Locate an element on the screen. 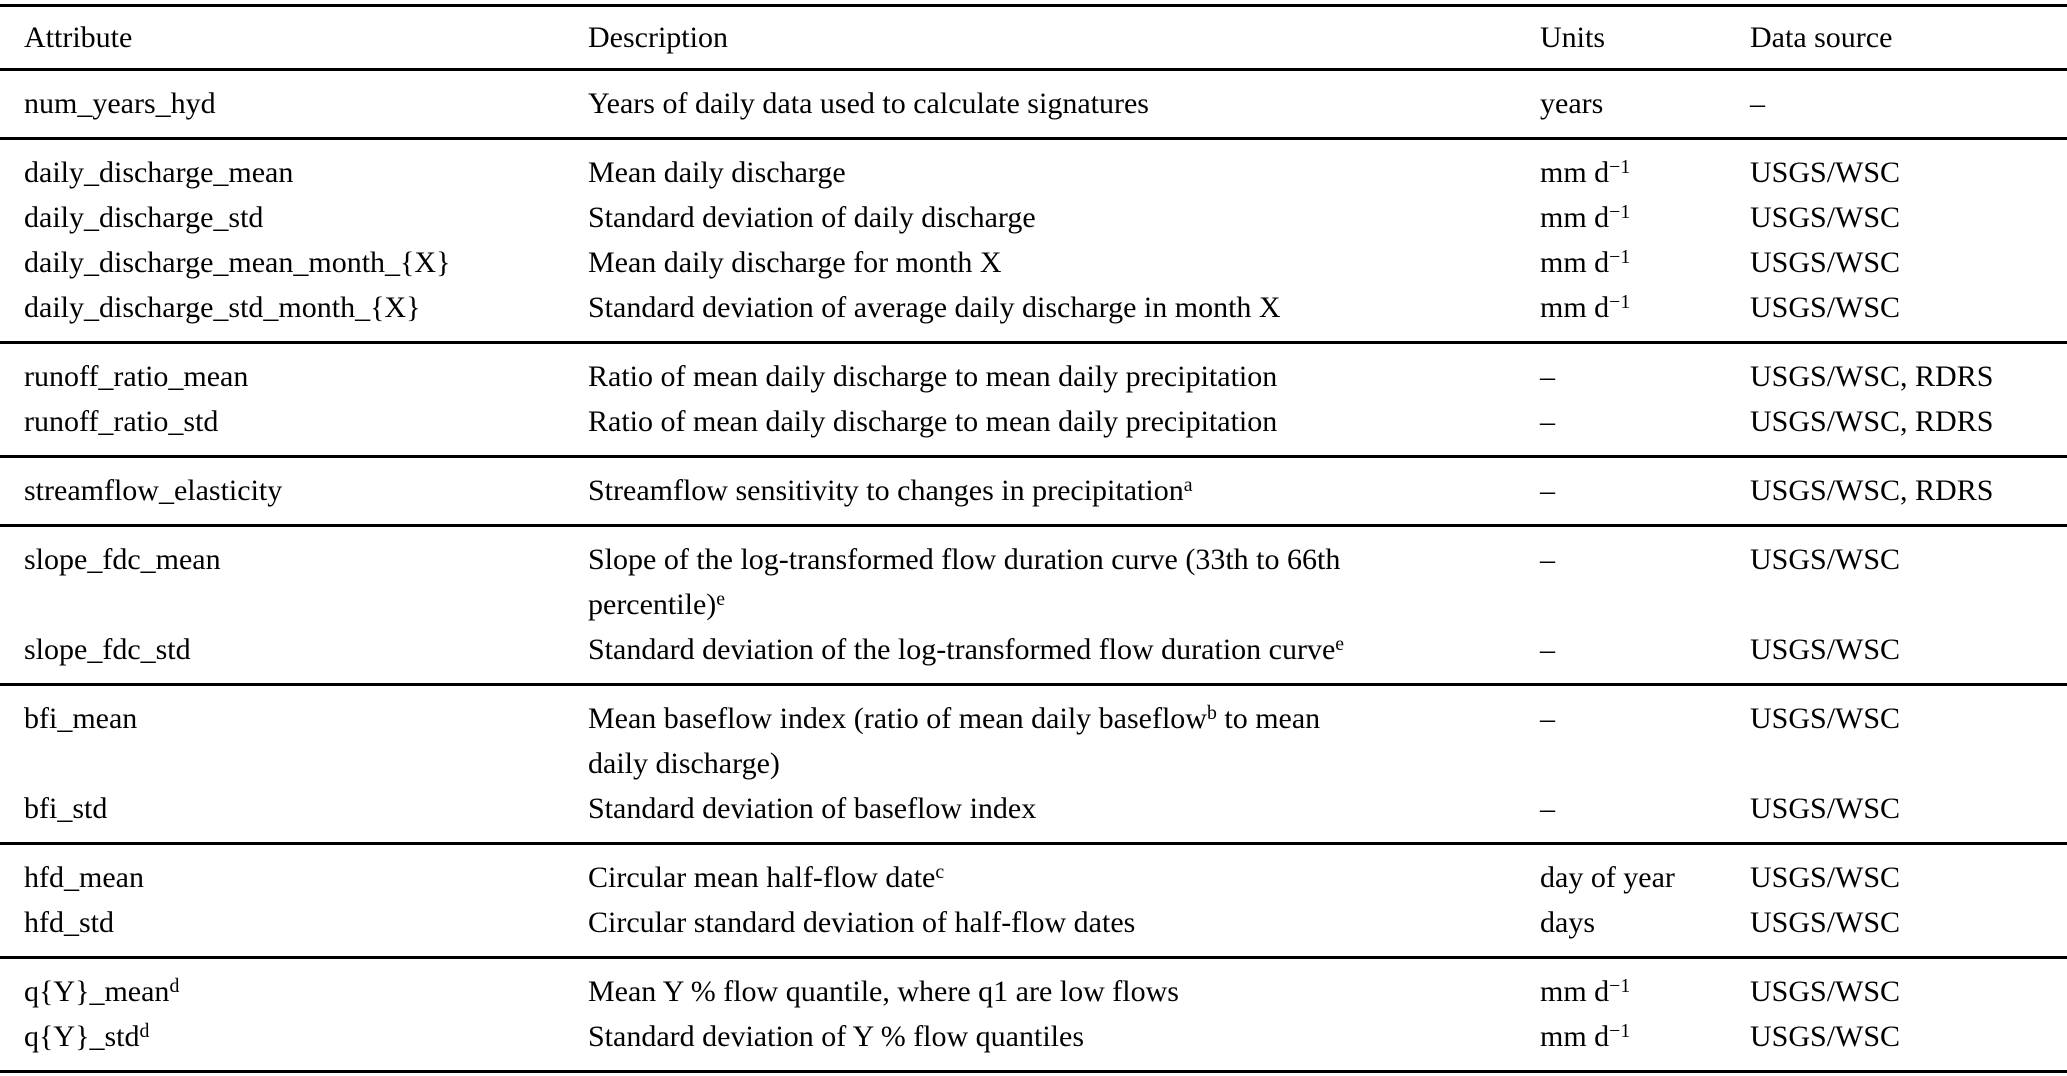  attribute-cell: runoff_ratio_std is located at coordinates (121, 421).